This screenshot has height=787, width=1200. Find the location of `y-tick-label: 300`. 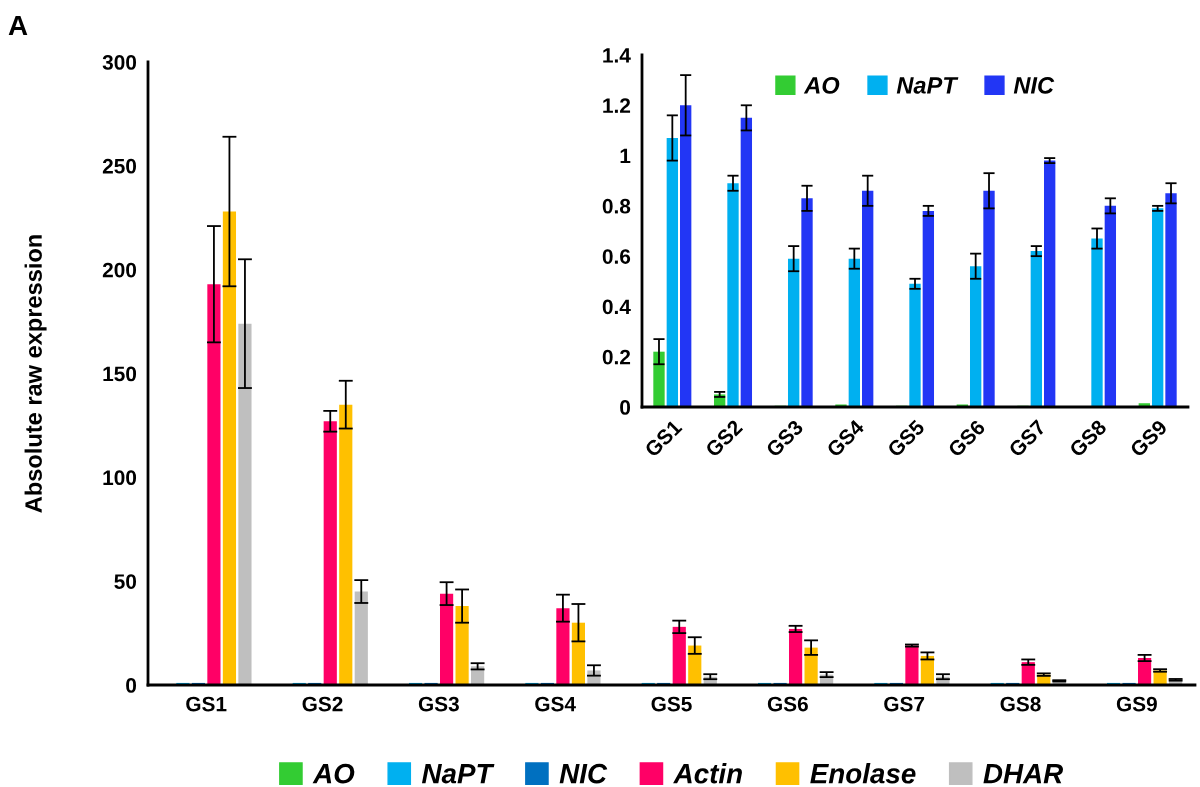

y-tick-label: 300 is located at coordinates (119, 62).